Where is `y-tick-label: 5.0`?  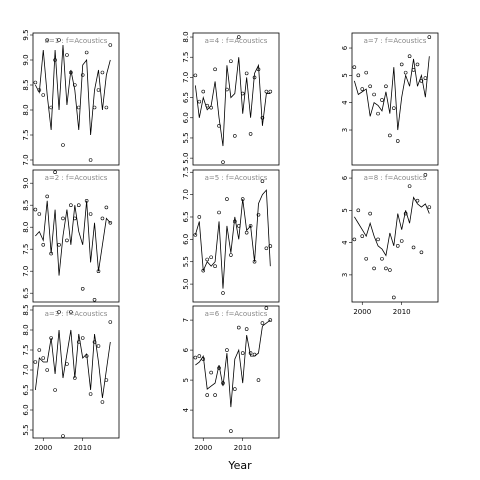 y-tick-label: 5.0 is located at coordinates (186, 284).